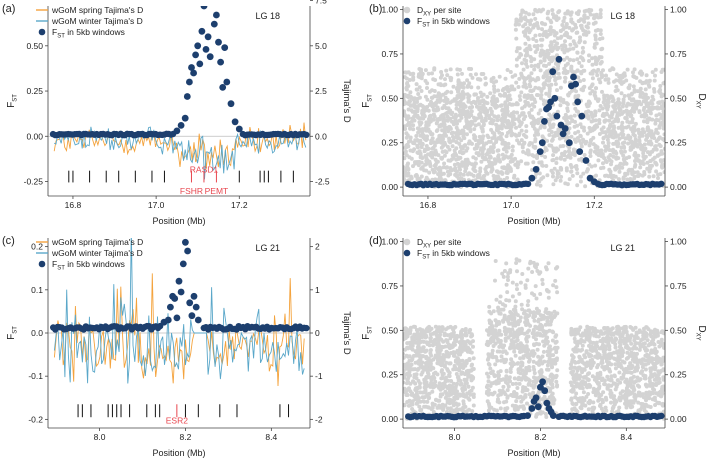 This screenshot has height=464, width=709. What do you see at coordinates (701, 100) in the screenshot?
I see `y2-axis-label: DXY` at bounding box center [701, 100].